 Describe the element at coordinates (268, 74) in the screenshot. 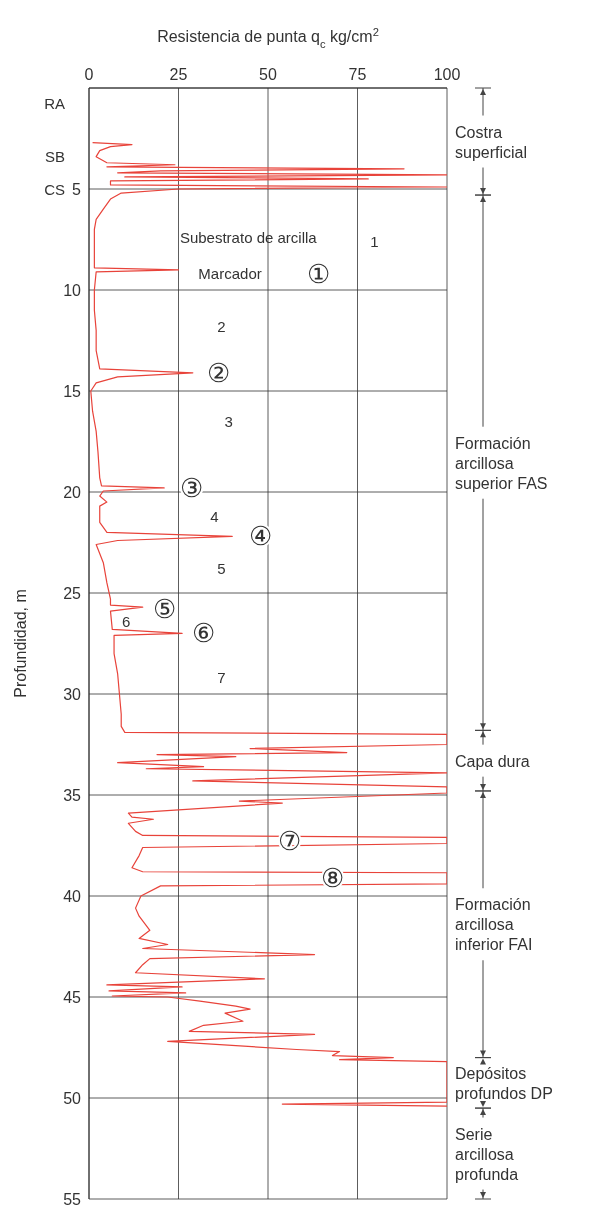

I see `x-tick-label: 50` at that location.